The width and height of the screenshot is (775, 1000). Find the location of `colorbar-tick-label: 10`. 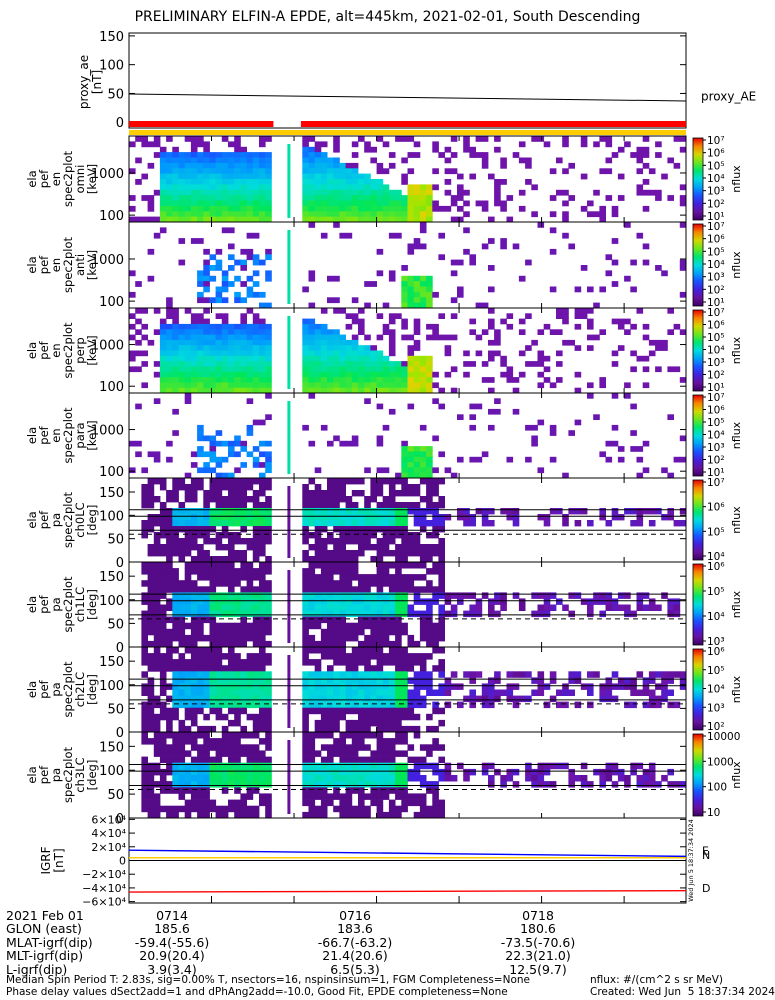

colorbar-tick-label: 10 is located at coordinates (713, 813).